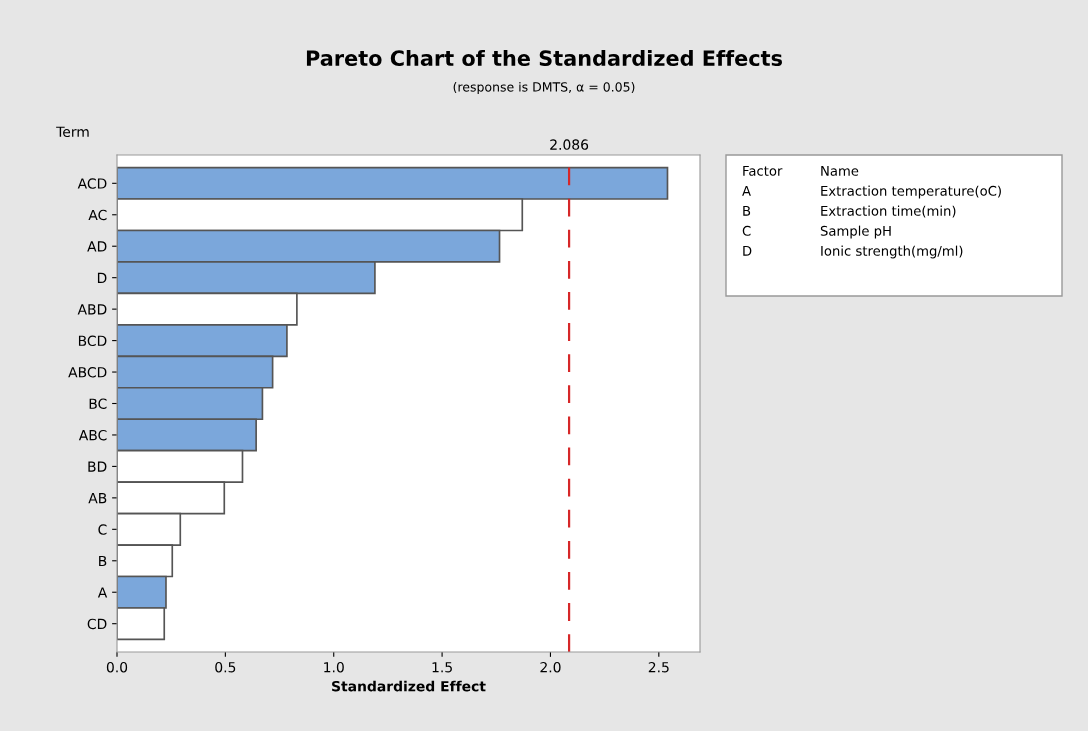 Image resolution: width=1088 pixels, height=731 pixels. Describe the element at coordinates (746, 230) in the screenshot. I see `text: C` at that location.